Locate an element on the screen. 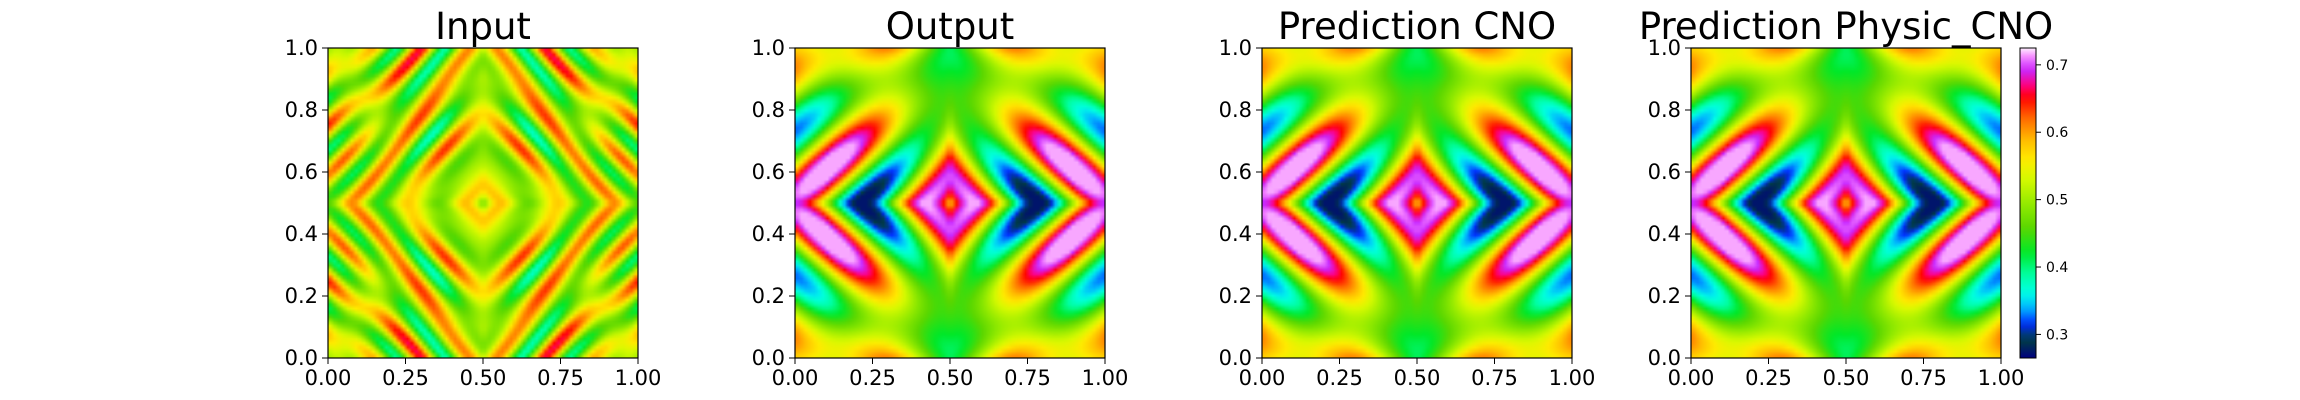 Image resolution: width=2300 pixels, height=400 pixels. colorbar-tick-label: 0.7 is located at coordinates (2057, 66).